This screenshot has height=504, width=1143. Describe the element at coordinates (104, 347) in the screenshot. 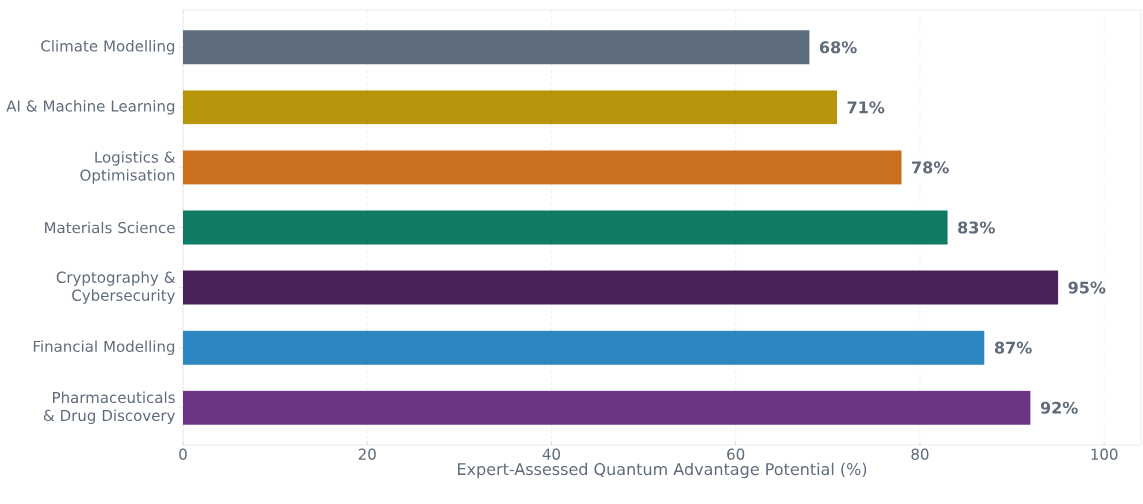

I see `y-tick-label: Financial Modelling` at that location.